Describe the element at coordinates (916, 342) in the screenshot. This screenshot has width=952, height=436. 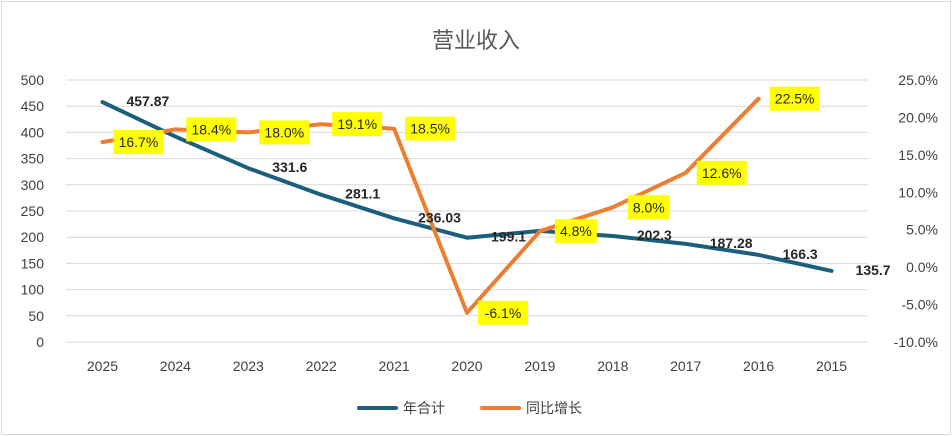
I see `right-tick-label: -10.0%` at that location.